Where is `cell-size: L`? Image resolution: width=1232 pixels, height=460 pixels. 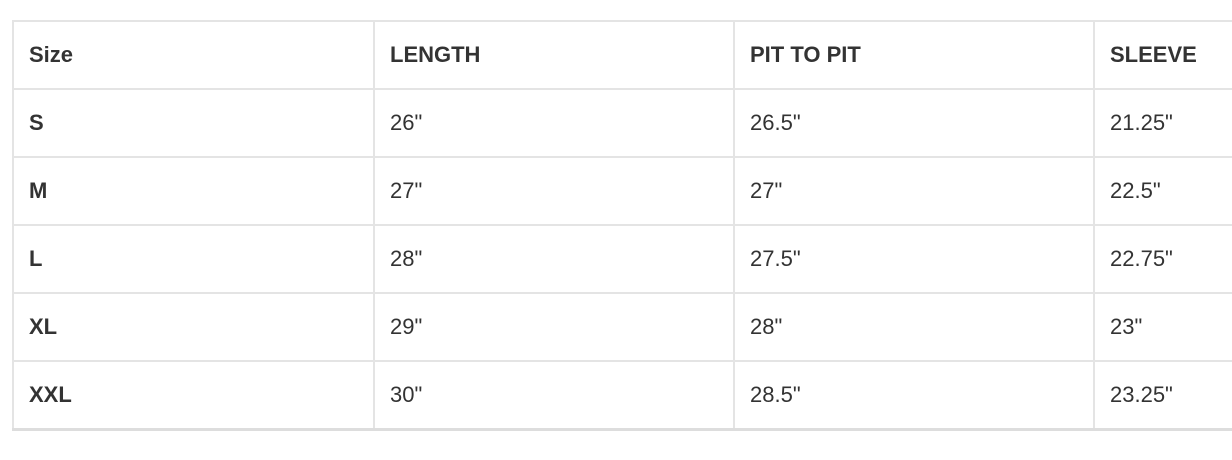
cell-size: L is located at coordinates (193, 259).